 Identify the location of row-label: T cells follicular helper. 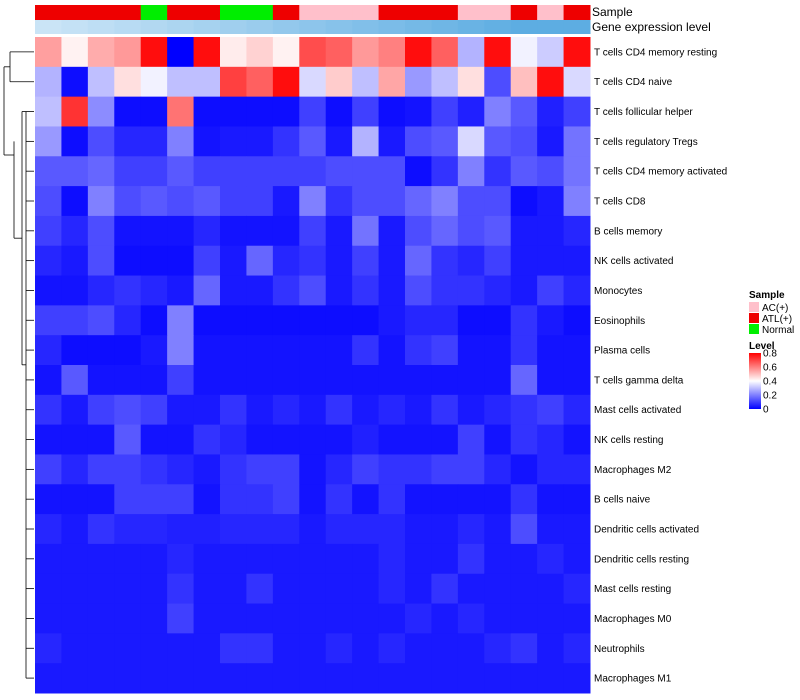
(643, 112).